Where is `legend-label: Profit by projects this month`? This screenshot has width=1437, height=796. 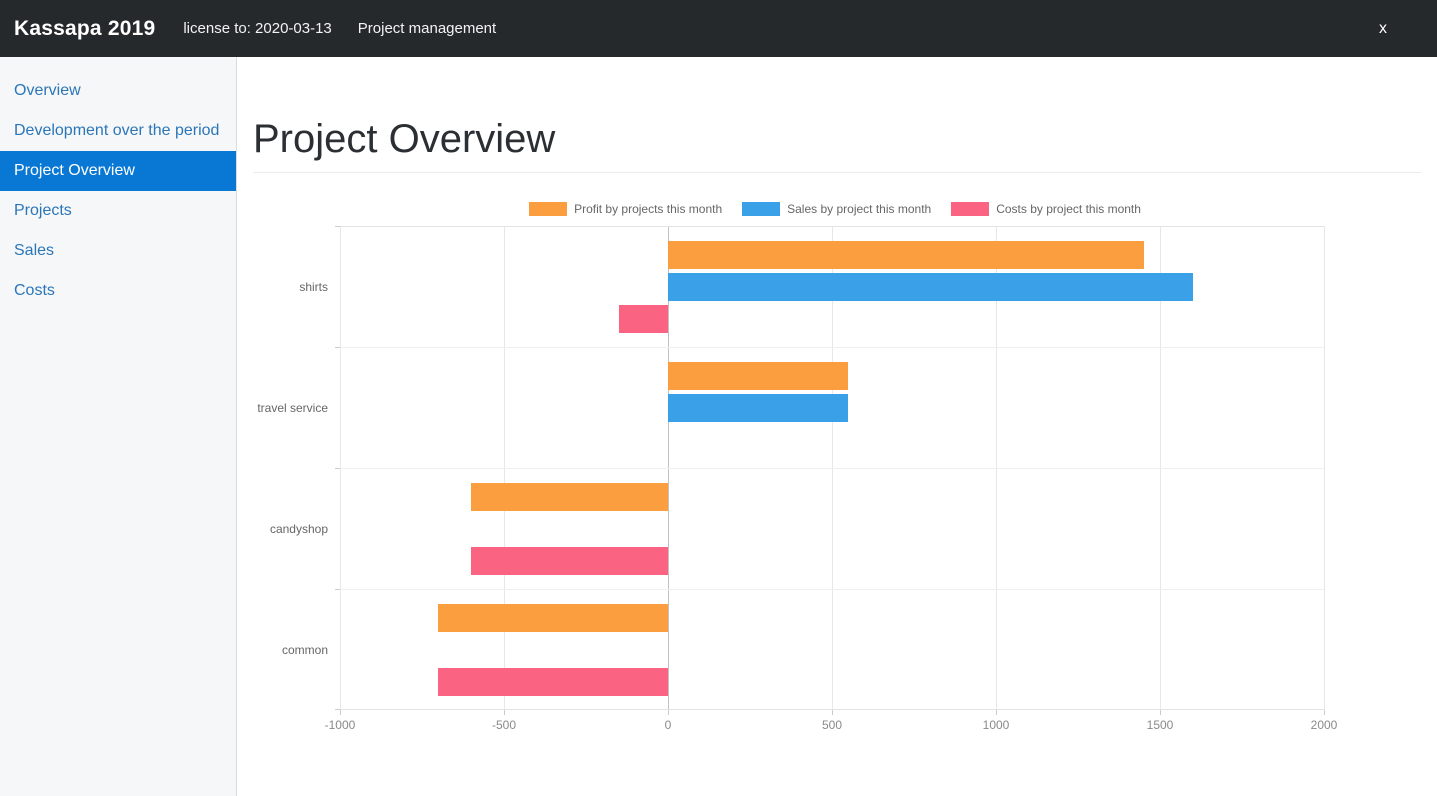 legend-label: Profit by projects this month is located at coordinates (648, 209).